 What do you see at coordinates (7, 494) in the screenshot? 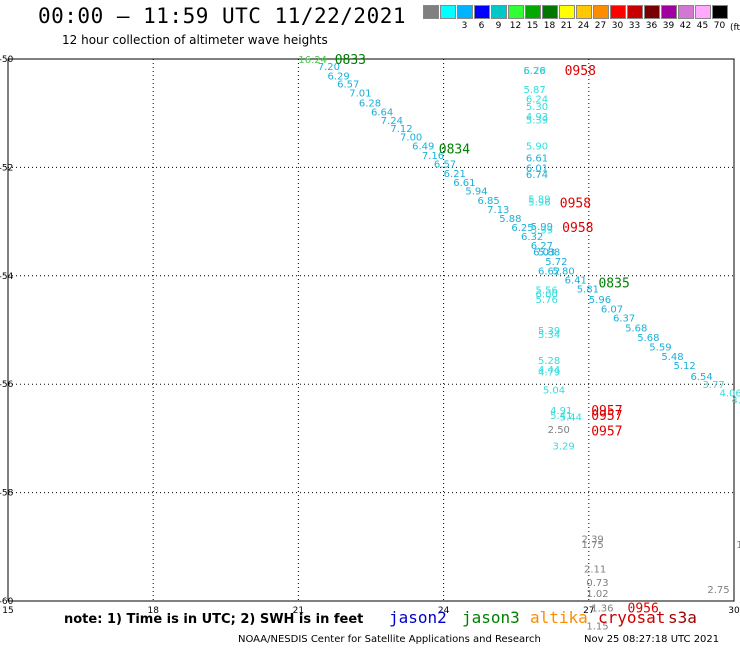
I see `y-tick-label: -58` at bounding box center [7, 494].